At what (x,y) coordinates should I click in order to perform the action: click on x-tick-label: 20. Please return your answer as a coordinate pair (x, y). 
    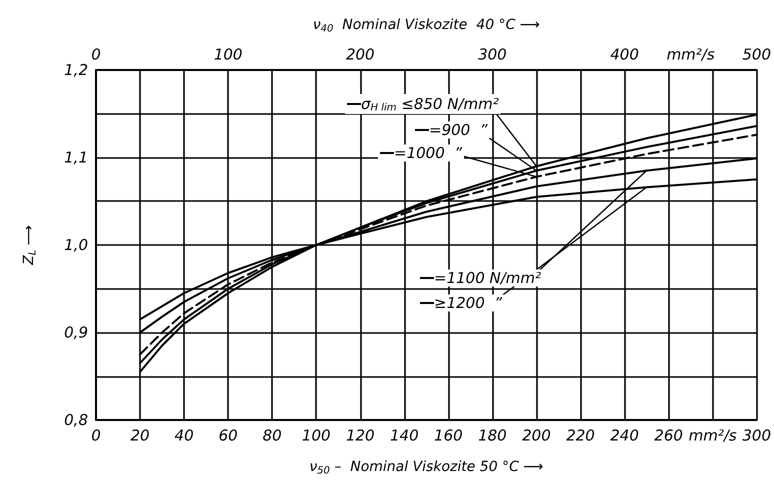
    Looking at the image, I should click on (140, 435).